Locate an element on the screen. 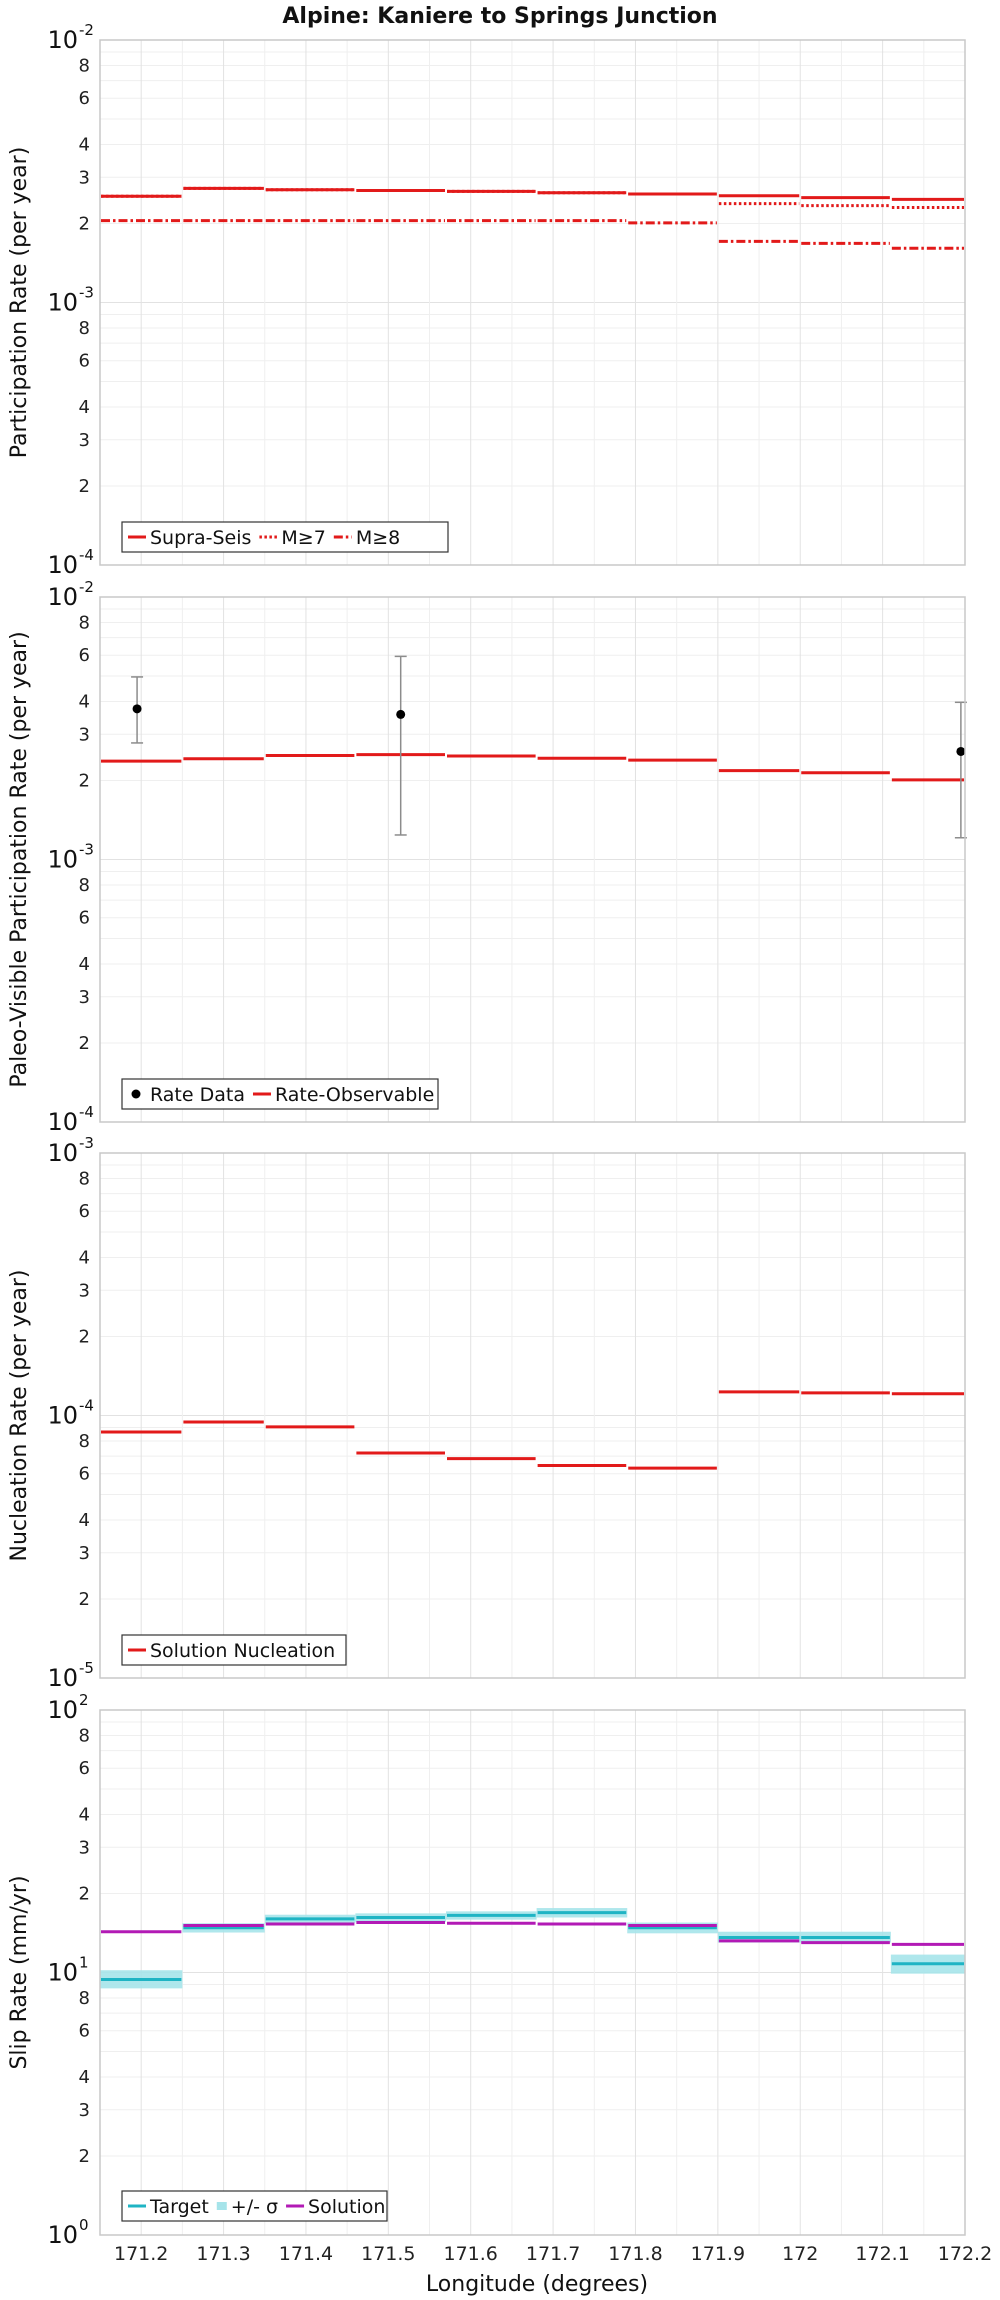 Image resolution: width=1000 pixels, height=2300 pixels. x-tick-label: 171.8 is located at coordinates (635, 2254).